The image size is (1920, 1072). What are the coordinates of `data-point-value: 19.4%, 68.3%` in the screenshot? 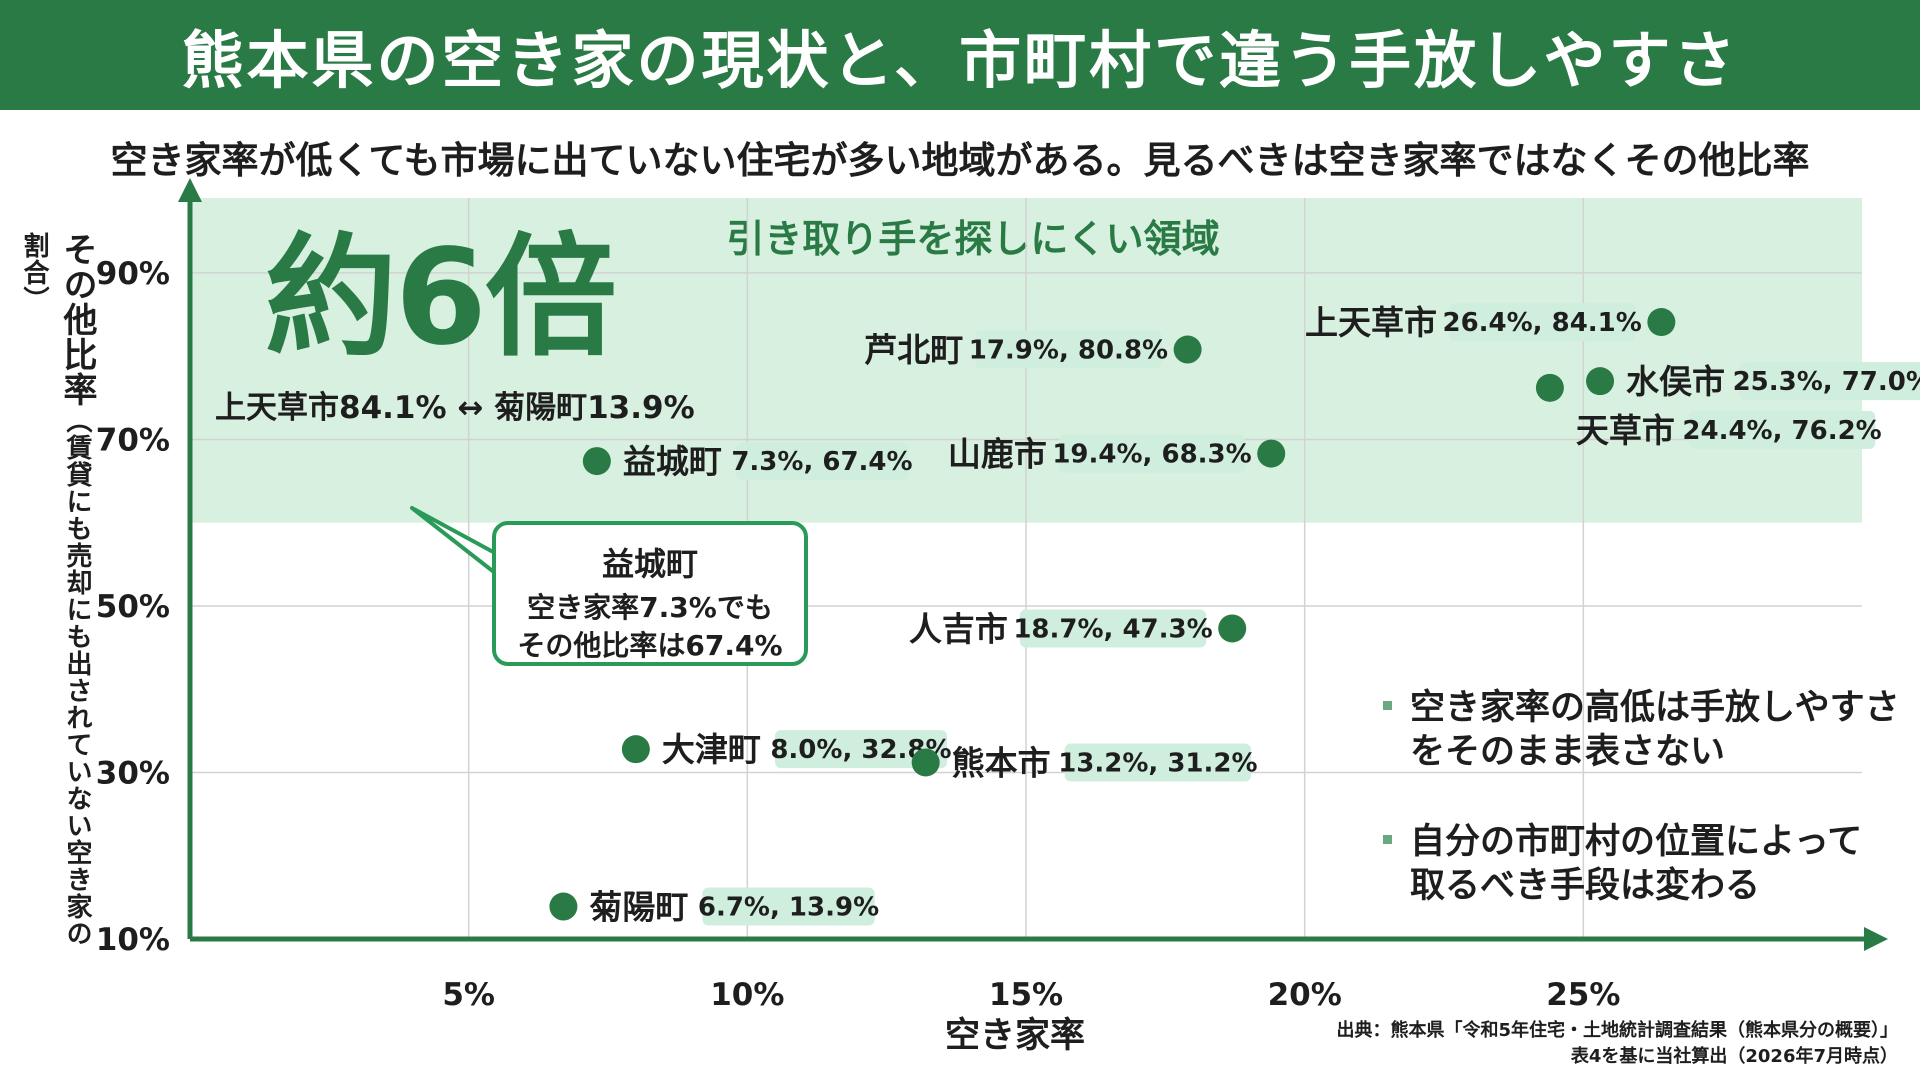 It's located at (1151, 455).